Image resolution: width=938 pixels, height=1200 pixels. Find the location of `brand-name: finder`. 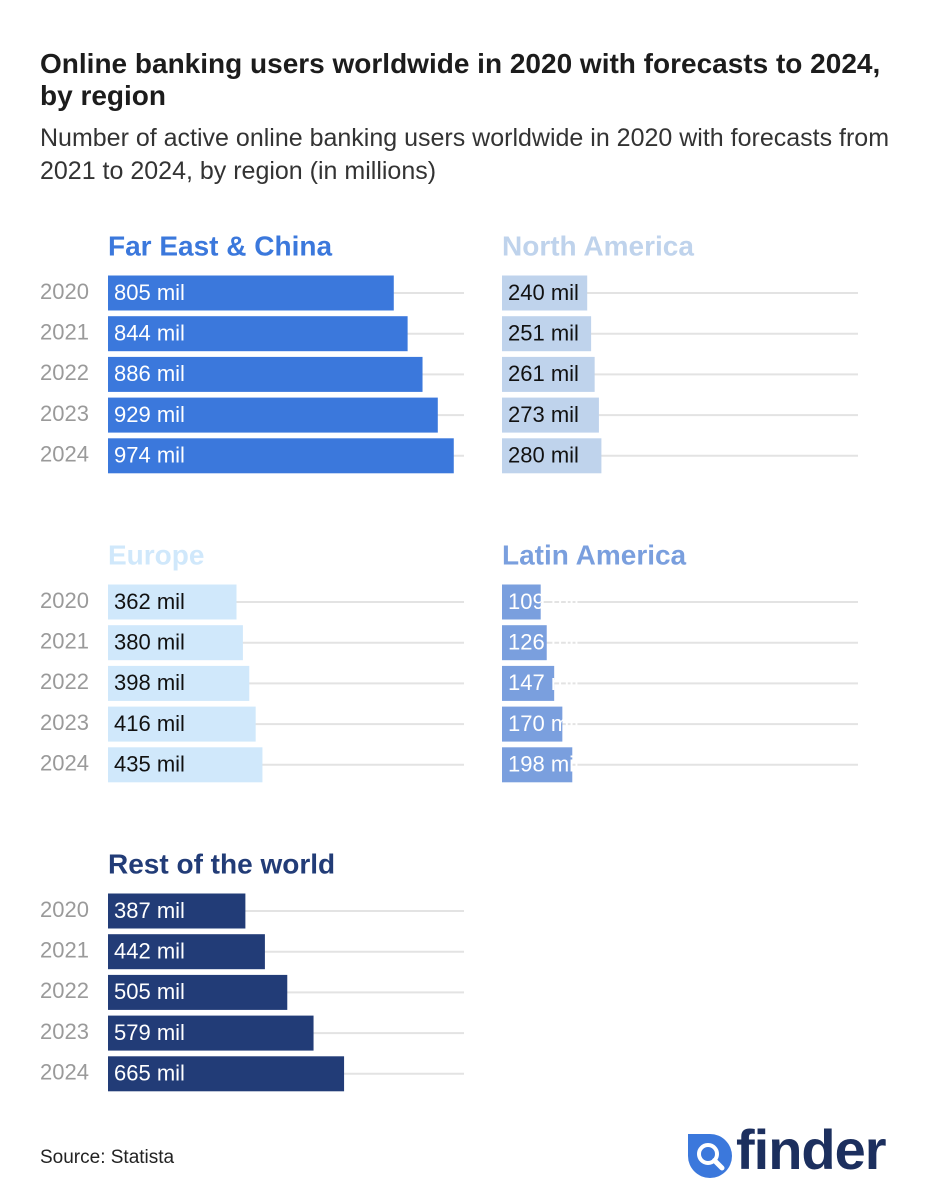

brand-name: finder is located at coordinates (811, 1149).